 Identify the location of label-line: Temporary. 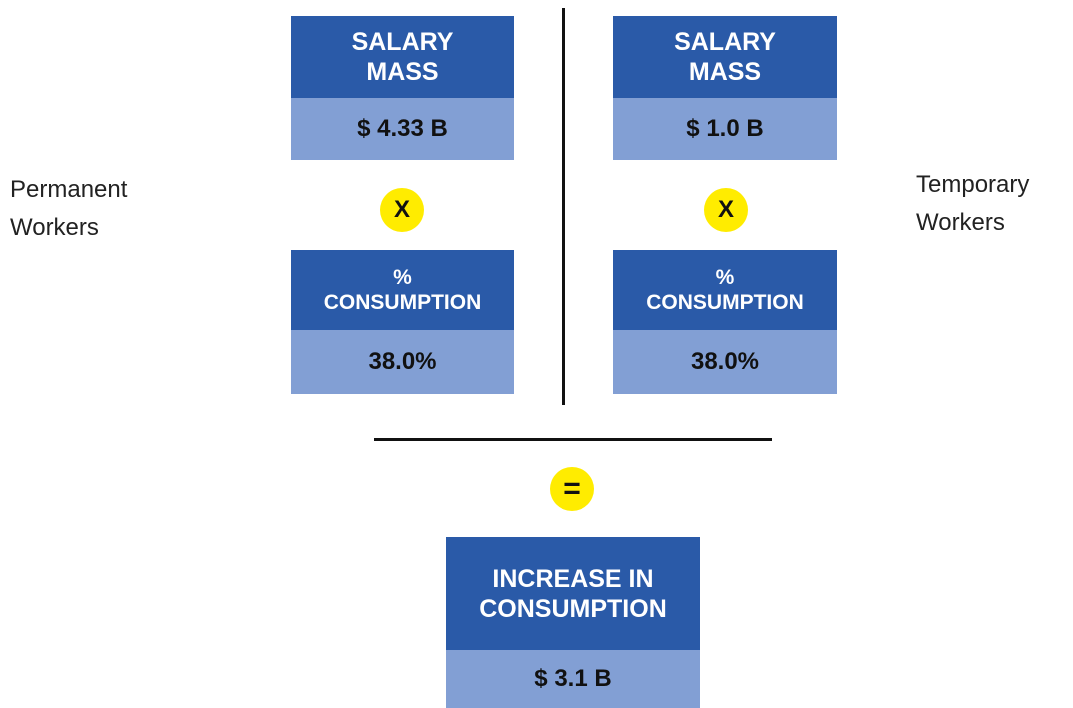
(973, 184).